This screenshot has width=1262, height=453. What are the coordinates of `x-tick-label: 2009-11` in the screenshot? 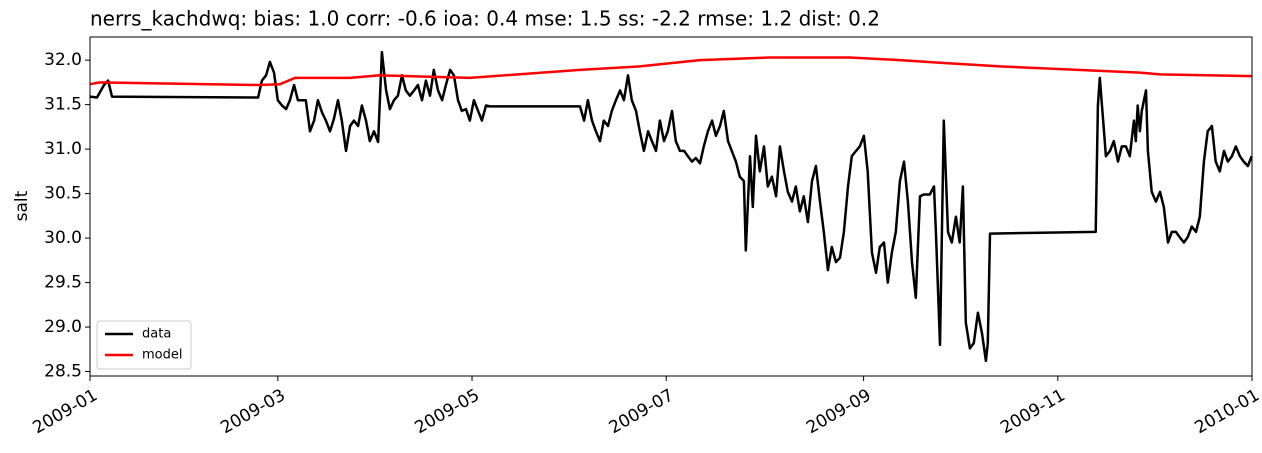 It's located at (1033, 411).